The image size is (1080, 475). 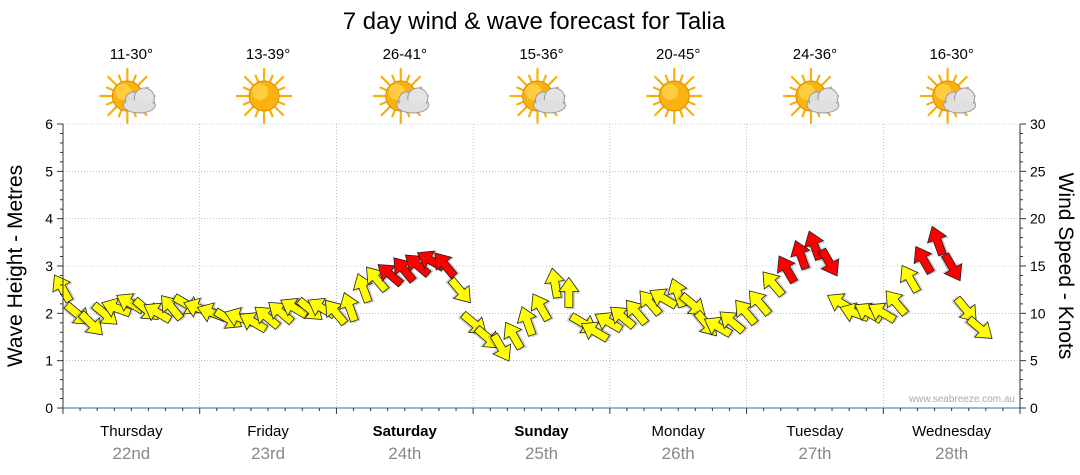 I want to click on day-name-label: Monday, so click(x=679, y=431).